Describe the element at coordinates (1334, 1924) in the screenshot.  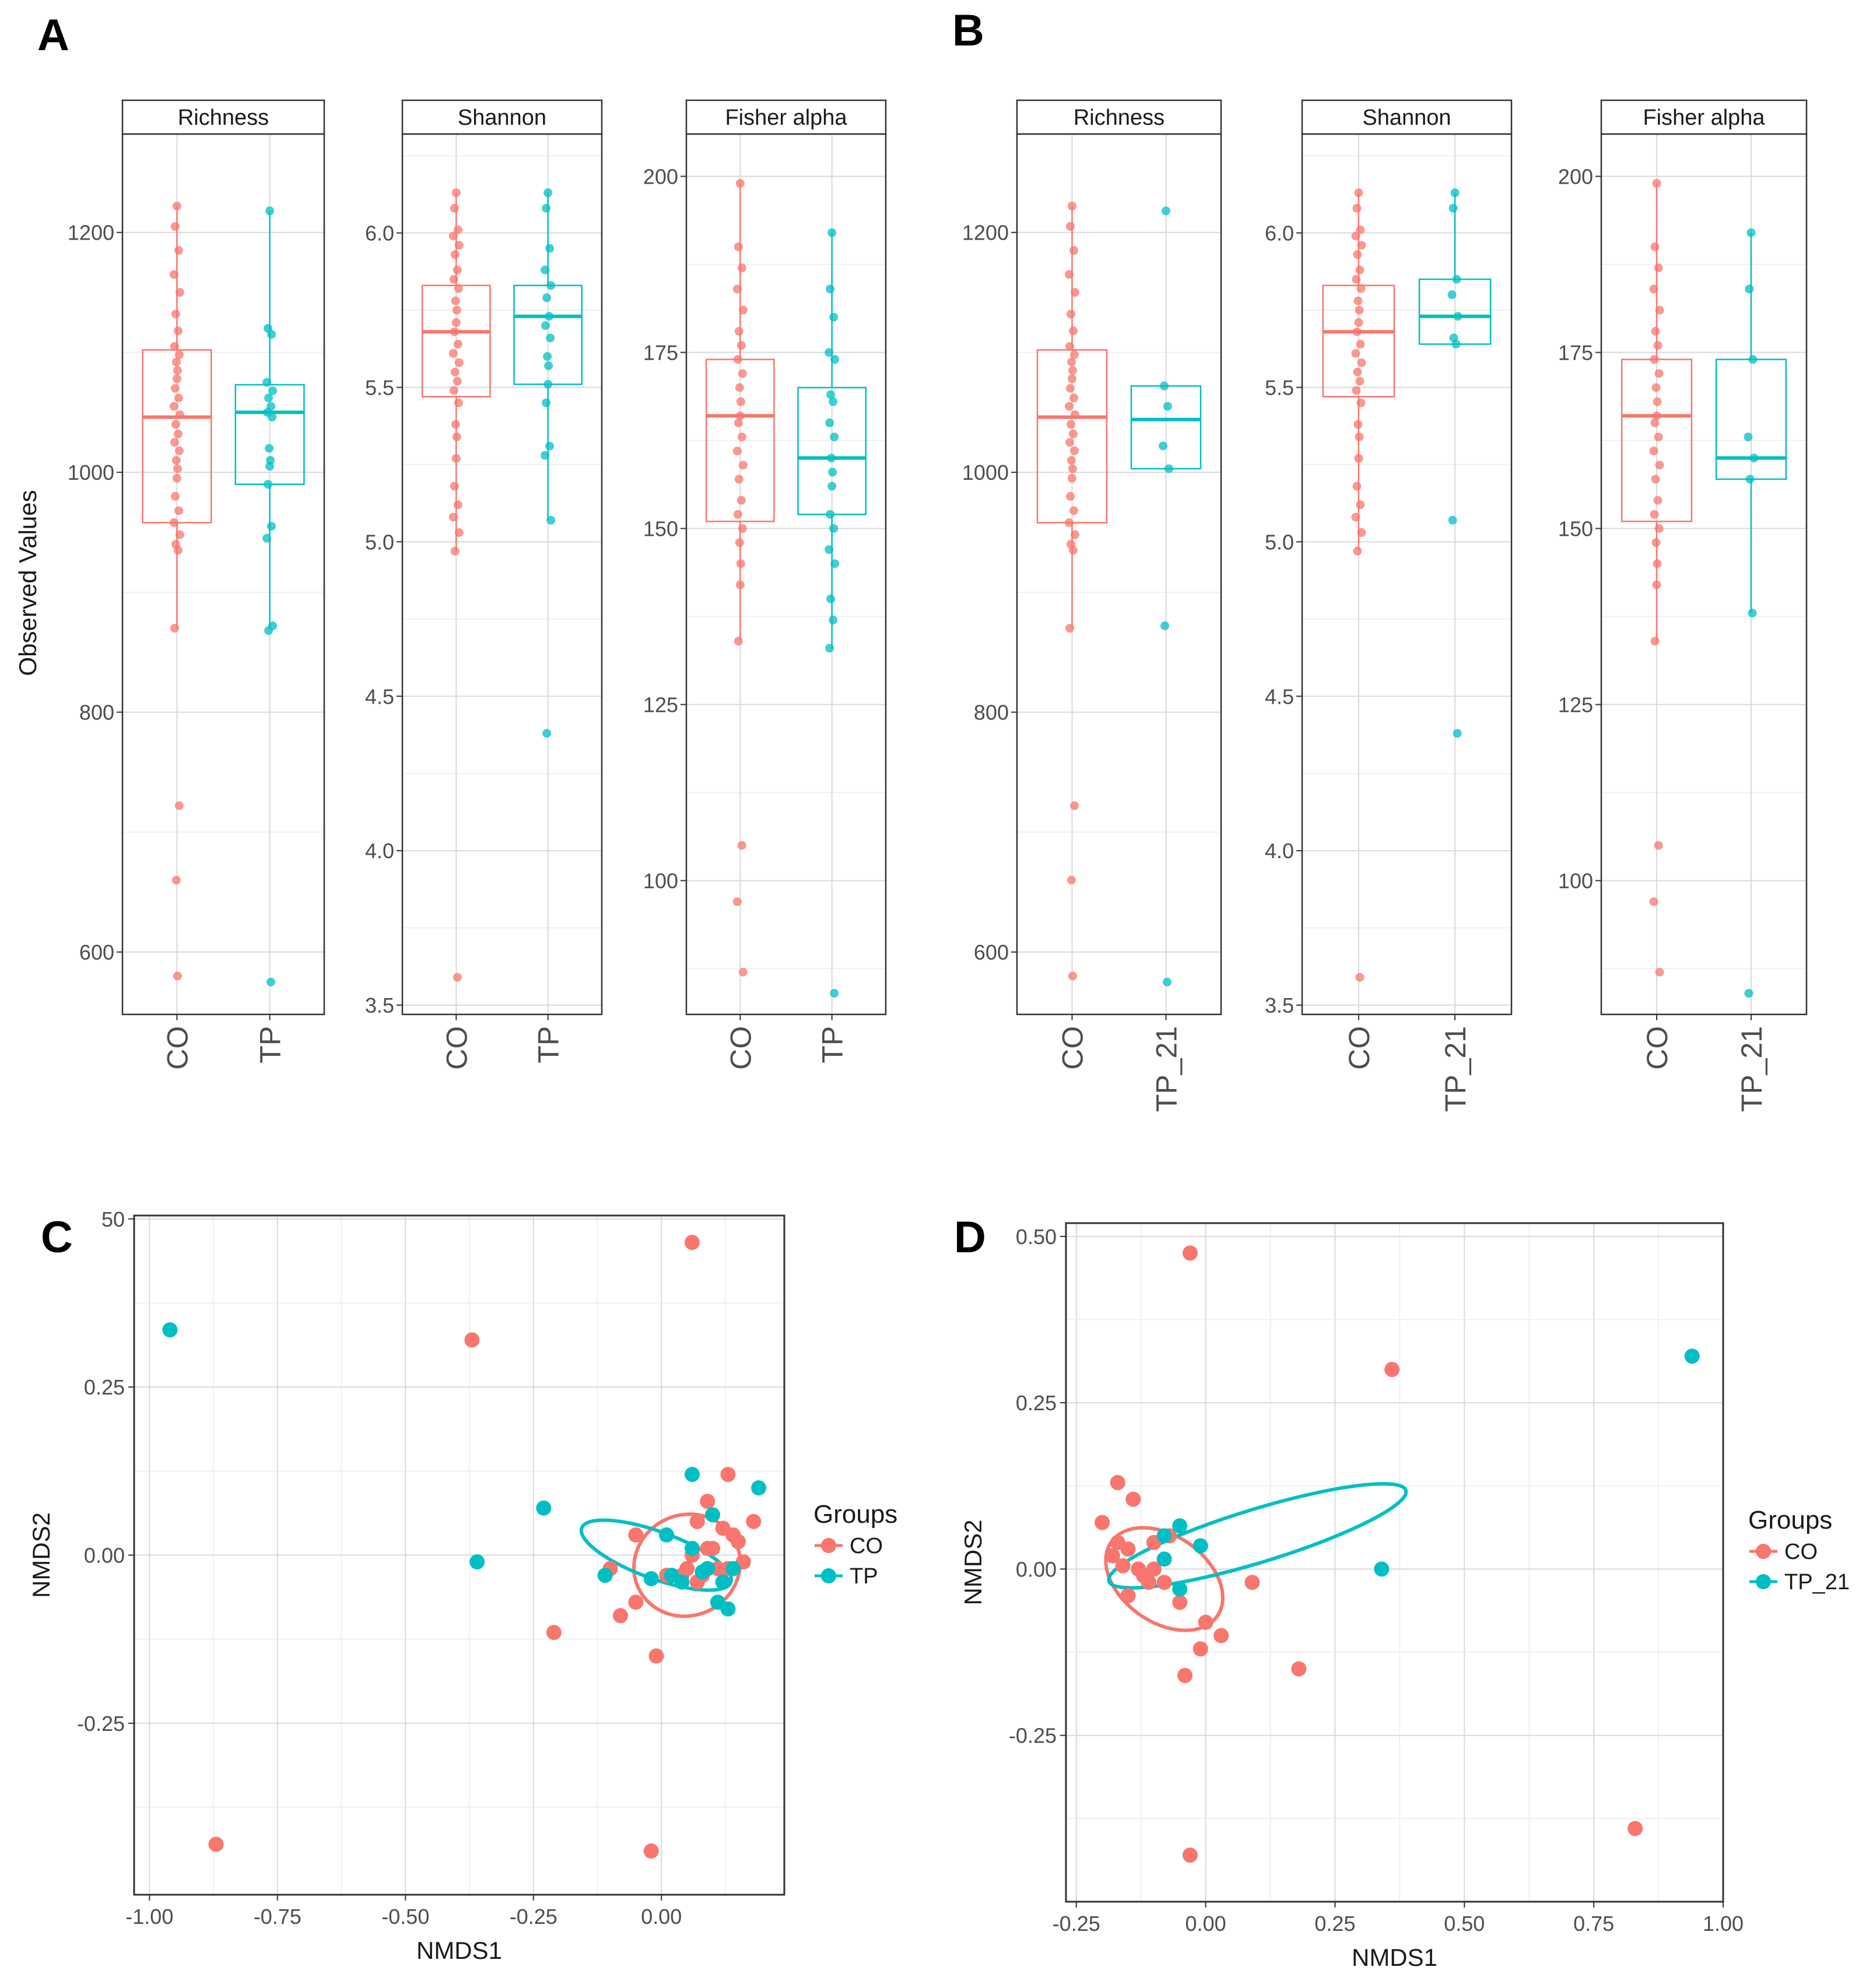
I see `x-tick-label: 0.25` at that location.